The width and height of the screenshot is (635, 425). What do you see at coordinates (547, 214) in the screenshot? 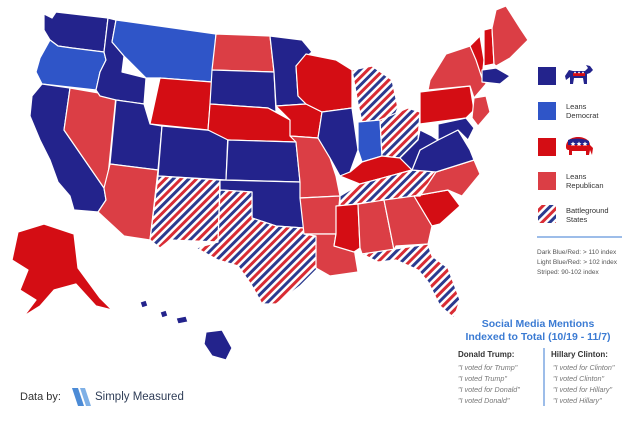
I see `legend-swatch-striped` at bounding box center [547, 214].